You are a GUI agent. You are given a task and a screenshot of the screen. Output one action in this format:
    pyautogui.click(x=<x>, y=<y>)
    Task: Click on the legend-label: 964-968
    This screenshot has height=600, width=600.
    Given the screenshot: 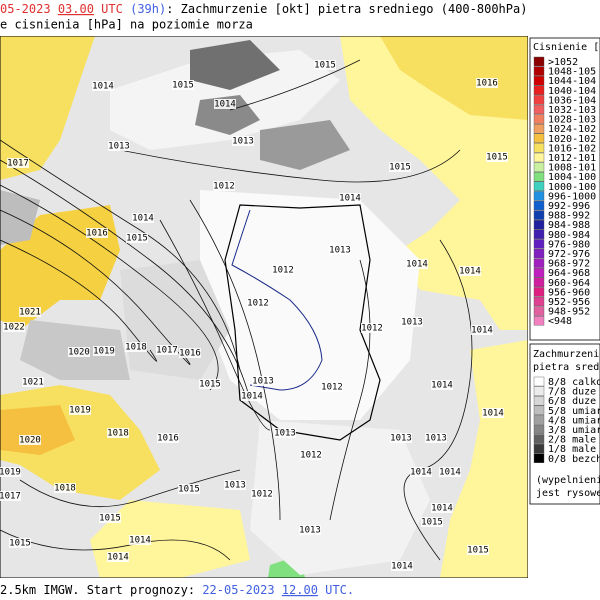 What is the action you would take?
    pyautogui.click(x=569, y=273)
    